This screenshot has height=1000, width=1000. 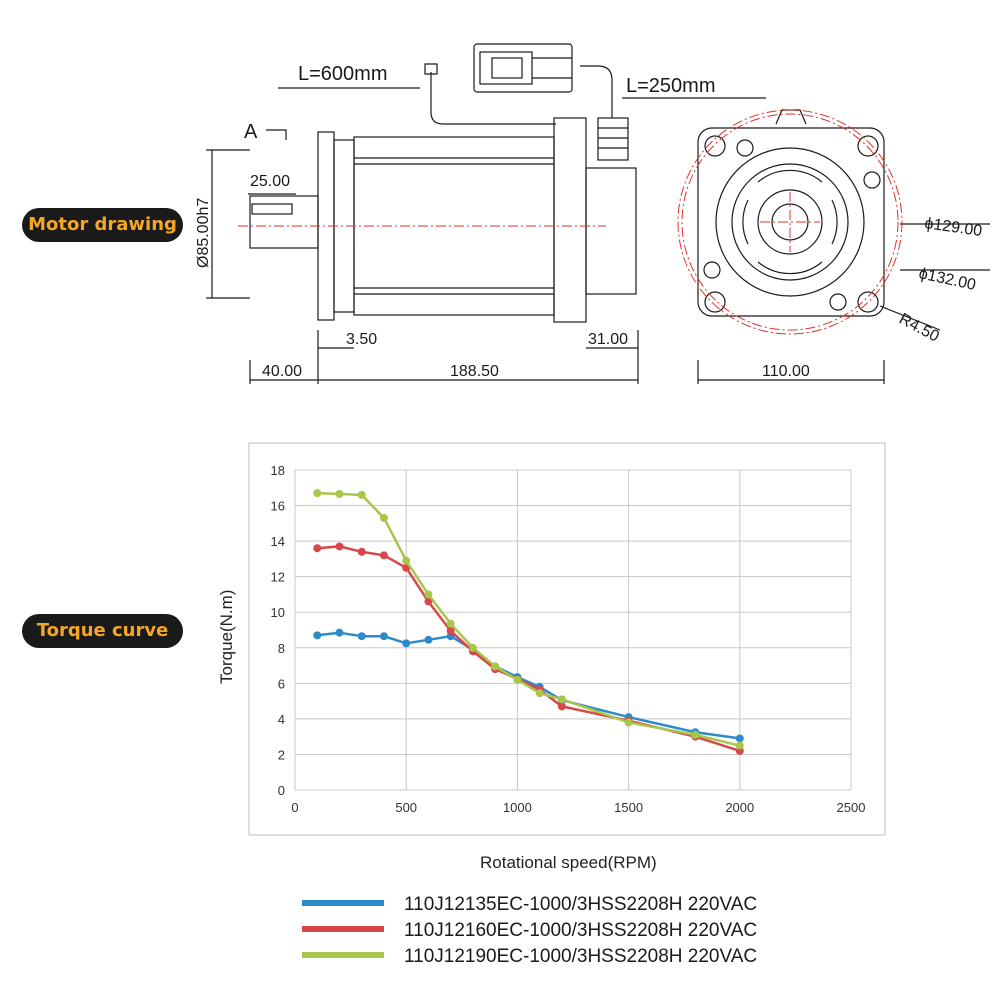 I want to click on y-tick-label: 8, so click(x=281, y=648).